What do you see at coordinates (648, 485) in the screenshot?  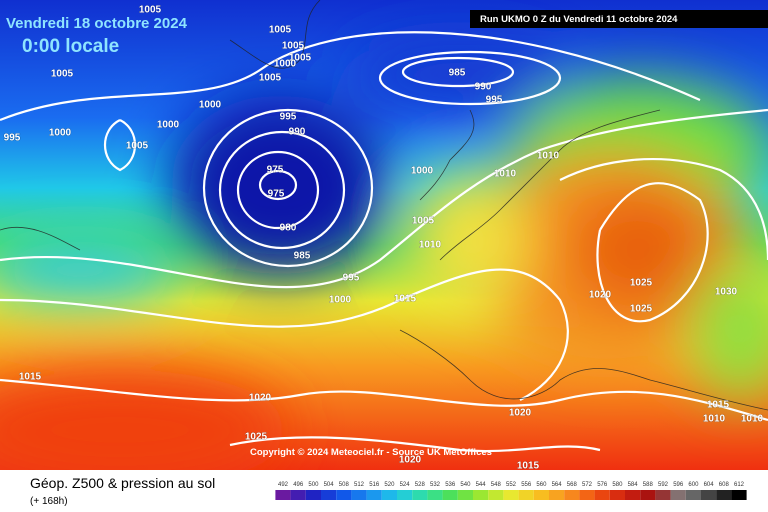 I see `scale-label: 588` at bounding box center [648, 485].